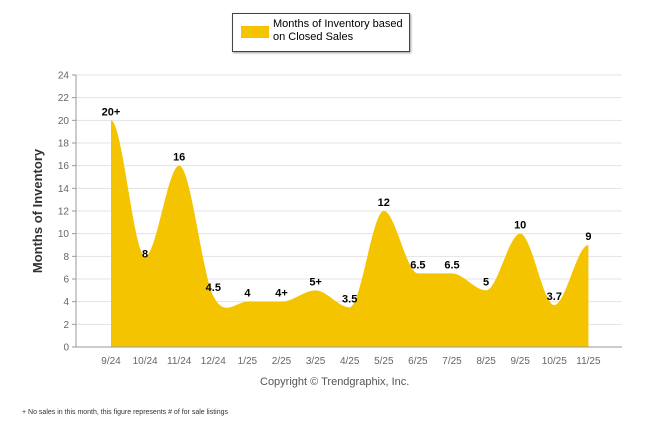  What do you see at coordinates (248, 361) in the screenshot?
I see `x-tick-label: 1/25` at bounding box center [248, 361].